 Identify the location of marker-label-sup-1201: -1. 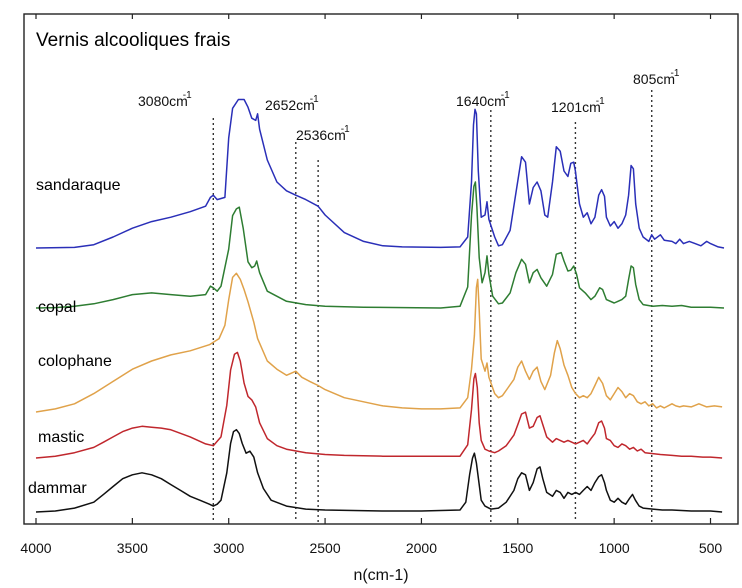
(600, 101).